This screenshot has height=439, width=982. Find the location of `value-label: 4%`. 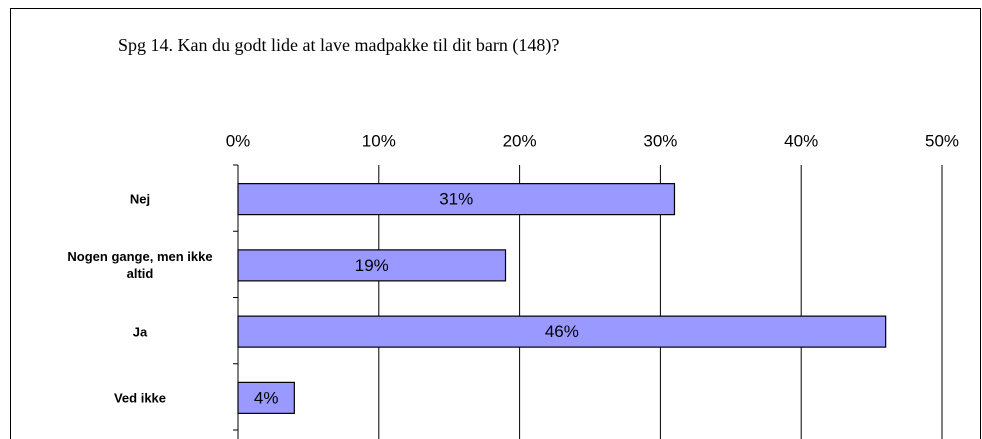

value-label: 4% is located at coordinates (266, 397).